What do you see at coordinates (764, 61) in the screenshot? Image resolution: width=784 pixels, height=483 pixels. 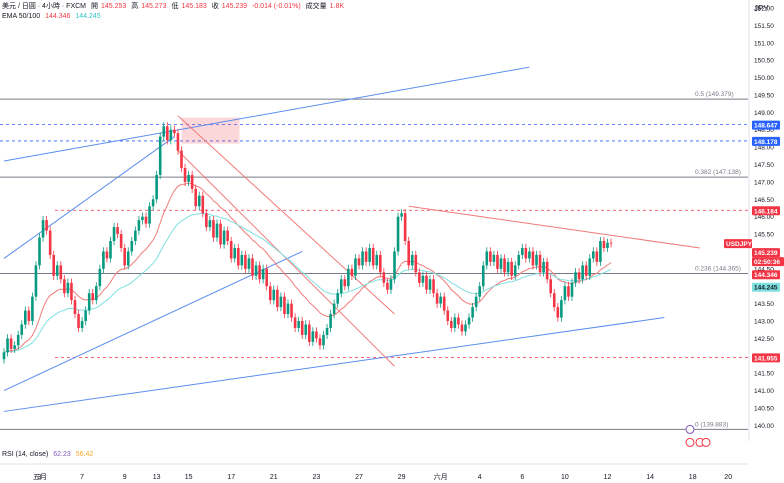 I see `y-tick-label: 150.50` at bounding box center [764, 61].